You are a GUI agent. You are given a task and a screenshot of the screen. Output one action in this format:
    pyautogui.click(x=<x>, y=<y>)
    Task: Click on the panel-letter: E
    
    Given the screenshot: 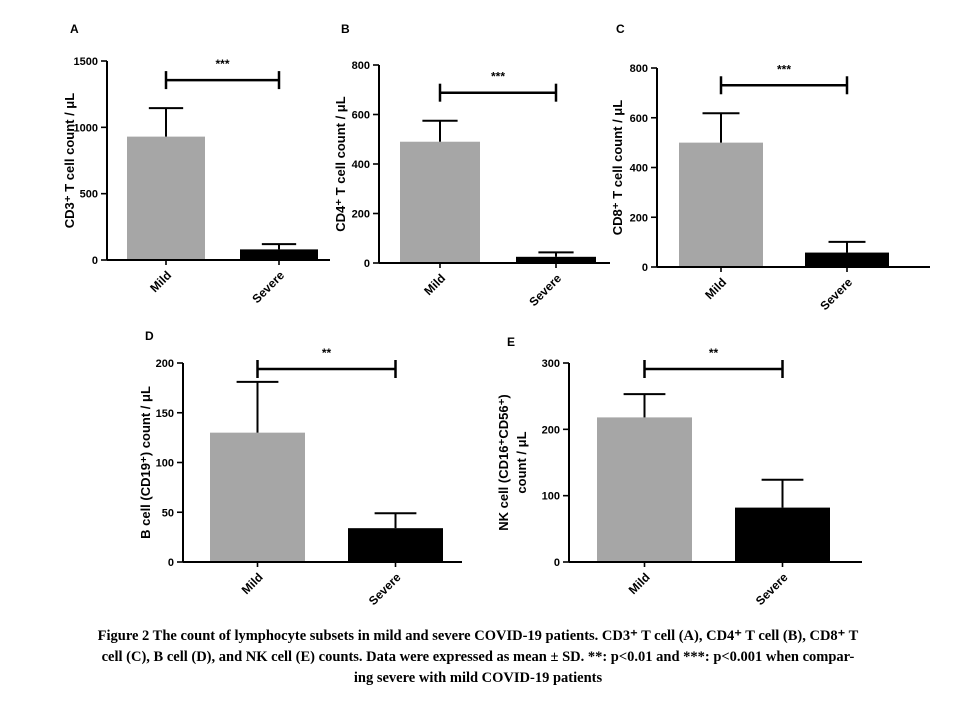 What is the action you would take?
    pyautogui.click(x=511, y=342)
    